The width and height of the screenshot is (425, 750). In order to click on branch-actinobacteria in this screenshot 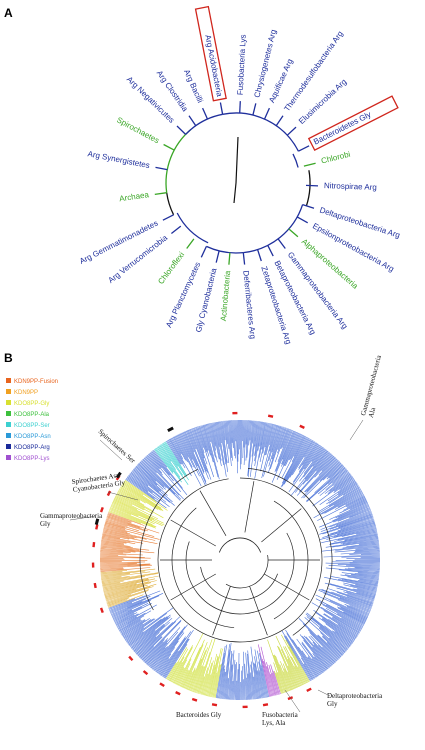, I will do `click(229, 258)`.